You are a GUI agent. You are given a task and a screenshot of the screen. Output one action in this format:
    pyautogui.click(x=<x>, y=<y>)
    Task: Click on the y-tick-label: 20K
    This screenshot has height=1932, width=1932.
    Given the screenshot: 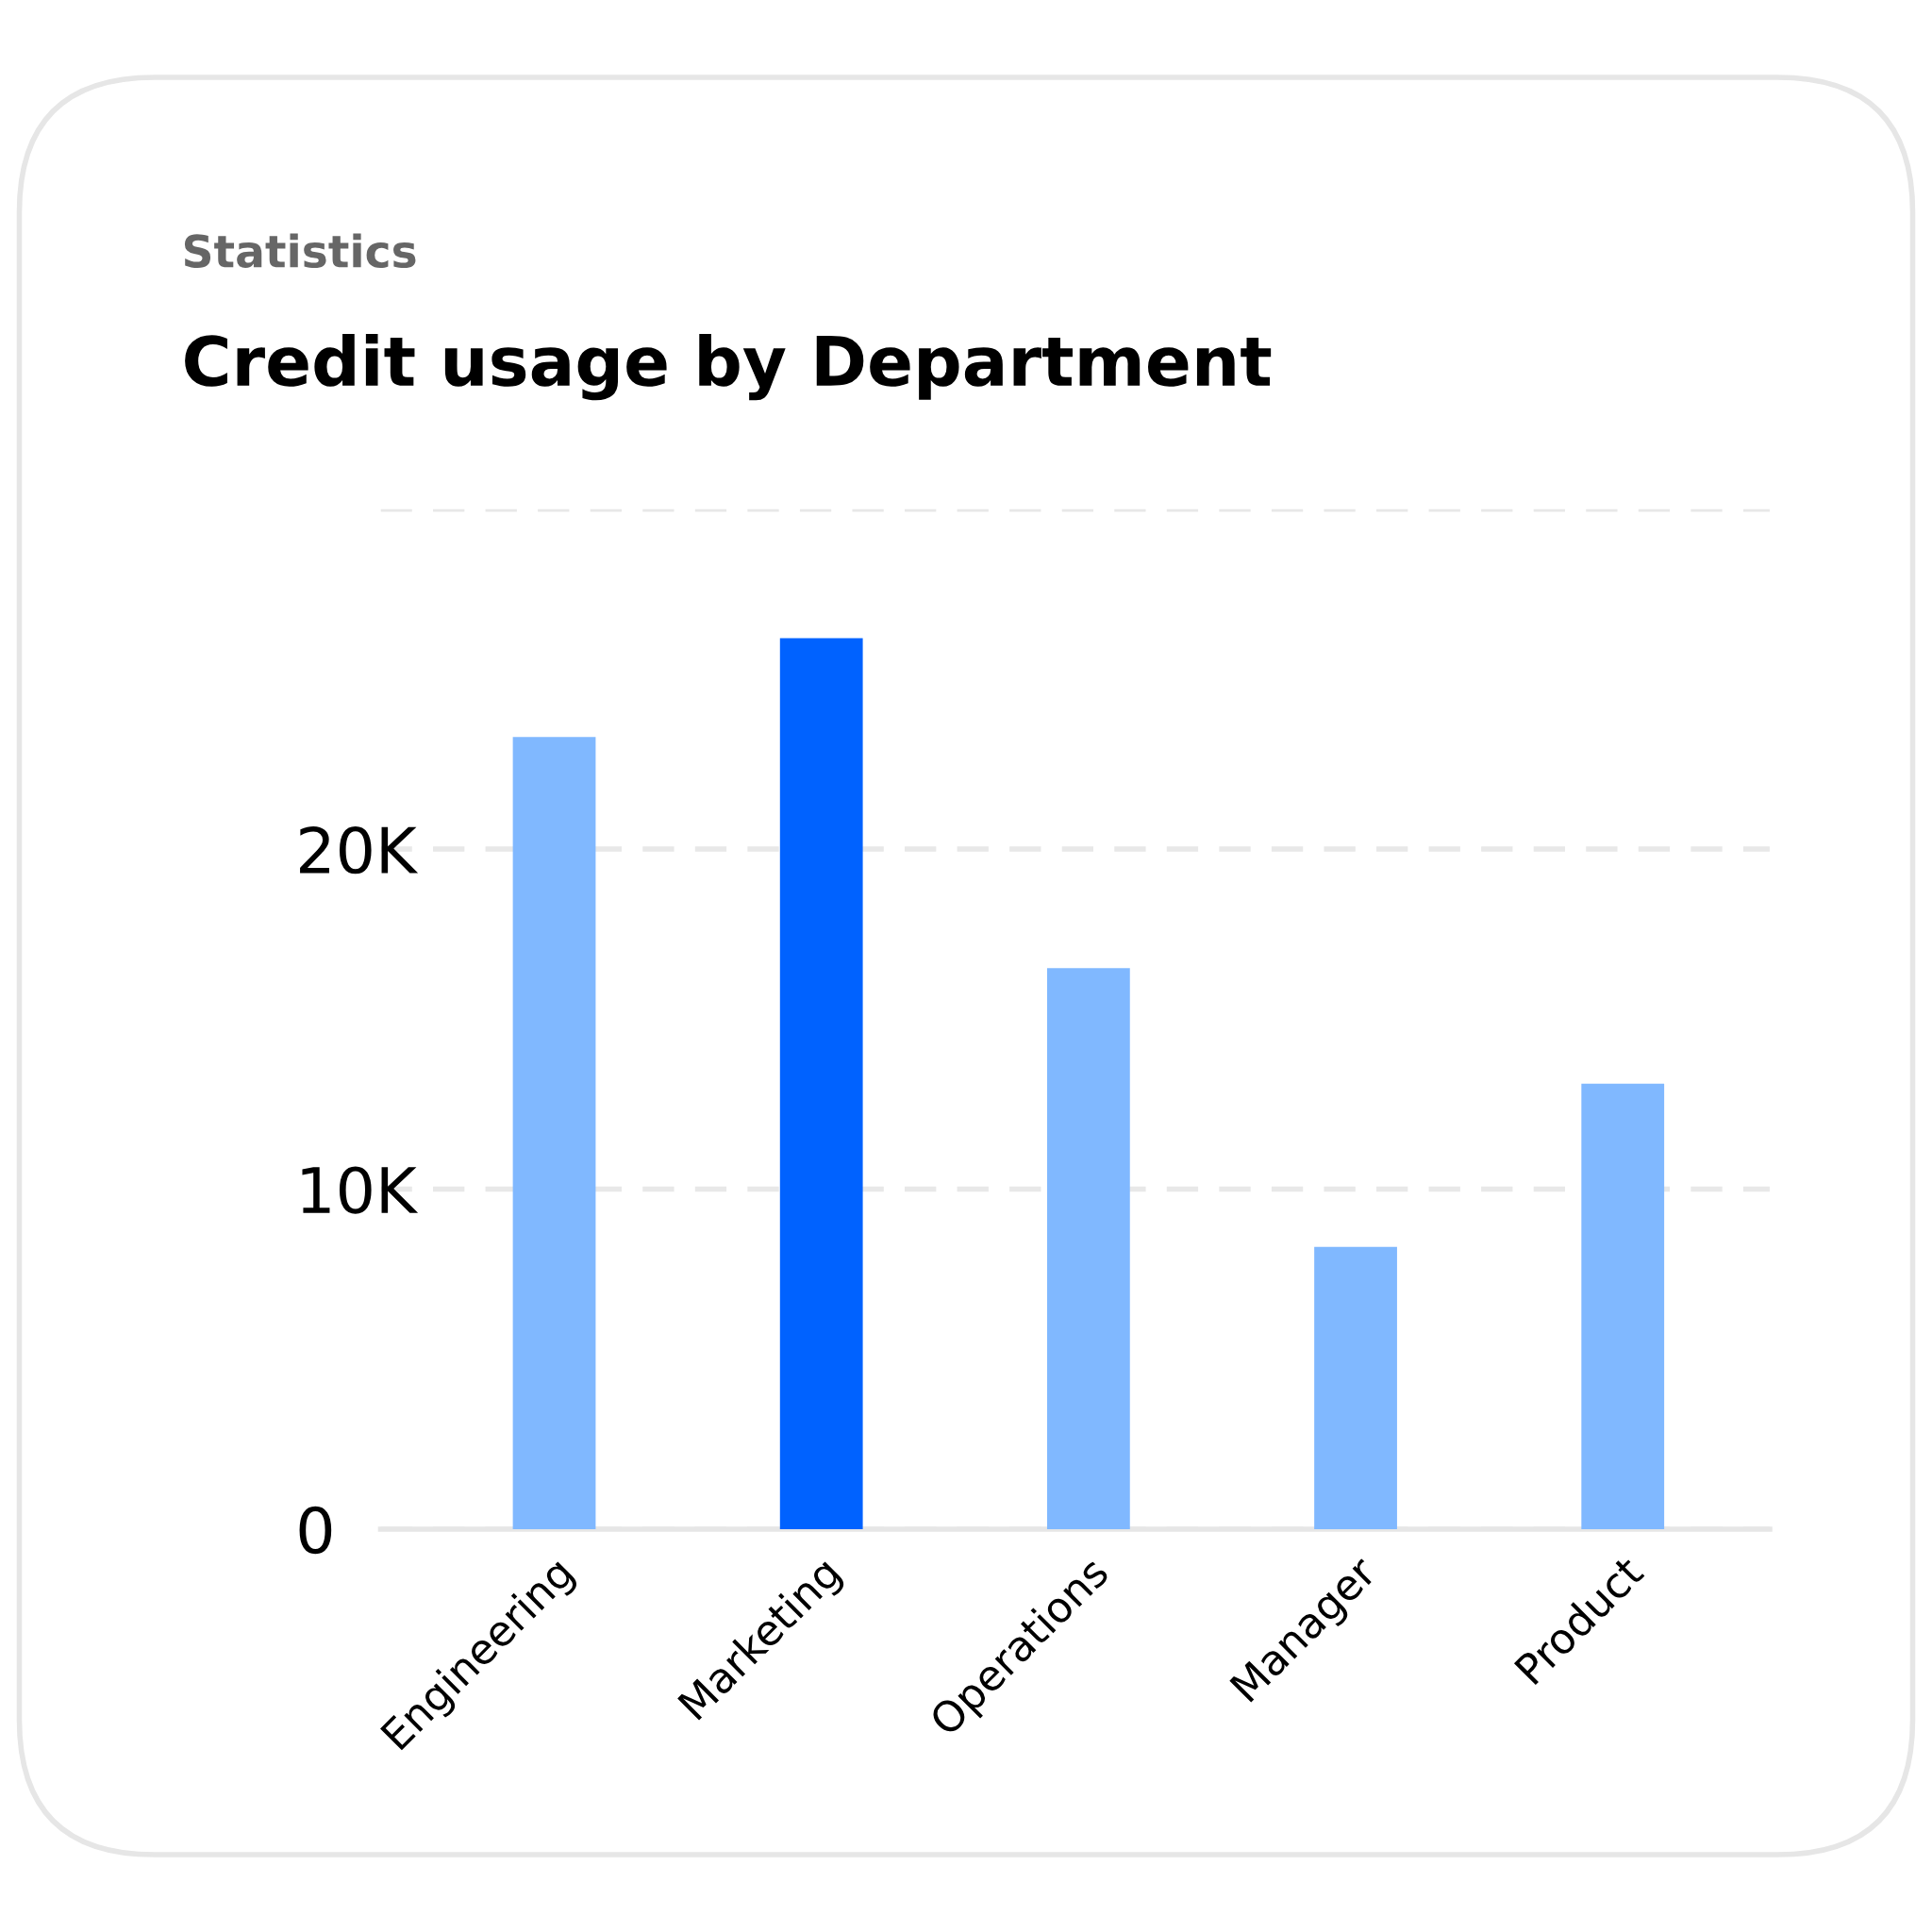 What is the action you would take?
    pyautogui.click(x=359, y=850)
    